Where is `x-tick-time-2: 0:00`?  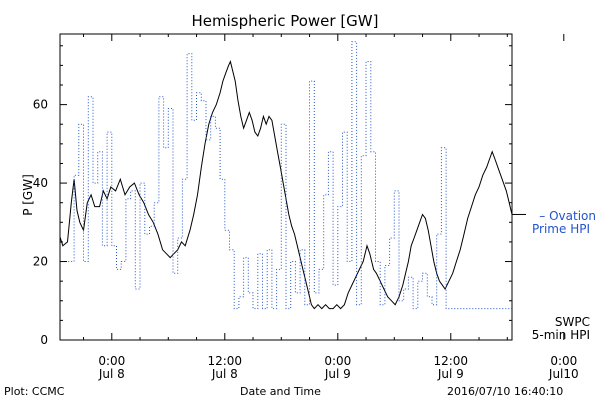
x-tick-time-2: 0:00 is located at coordinates (337, 361).